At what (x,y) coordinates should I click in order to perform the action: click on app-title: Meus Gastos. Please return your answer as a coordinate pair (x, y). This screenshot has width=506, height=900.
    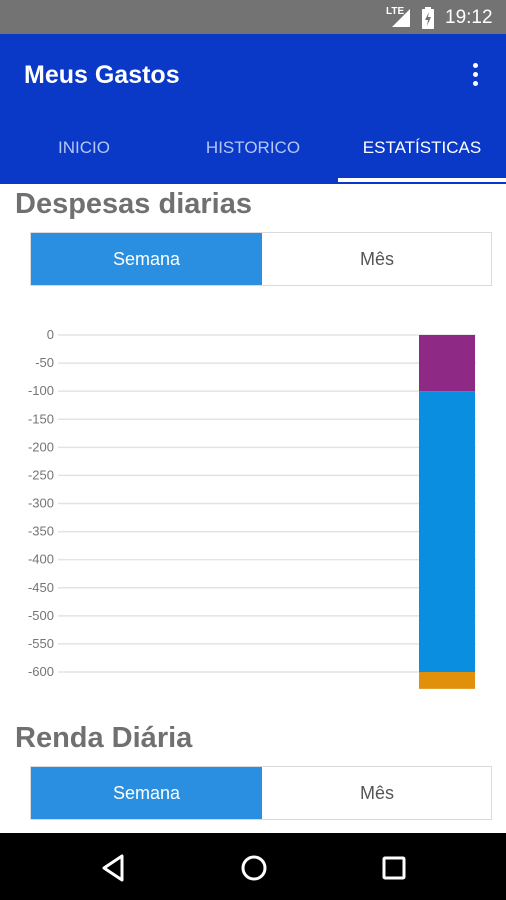
    Looking at the image, I should click on (102, 75).